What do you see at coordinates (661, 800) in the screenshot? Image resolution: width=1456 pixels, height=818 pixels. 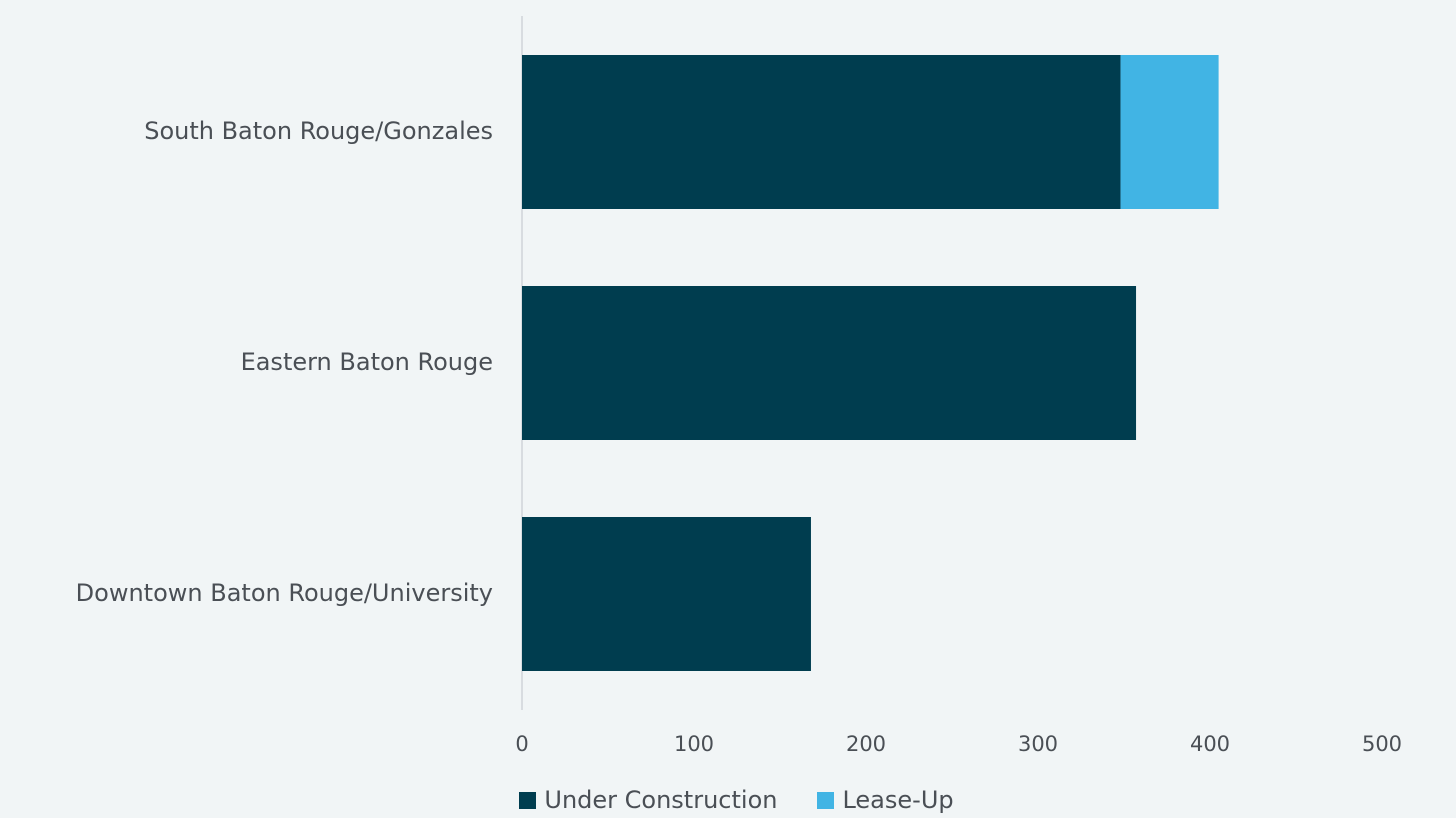 I see `legend-label-under-construction: Under Construction` at bounding box center [661, 800].